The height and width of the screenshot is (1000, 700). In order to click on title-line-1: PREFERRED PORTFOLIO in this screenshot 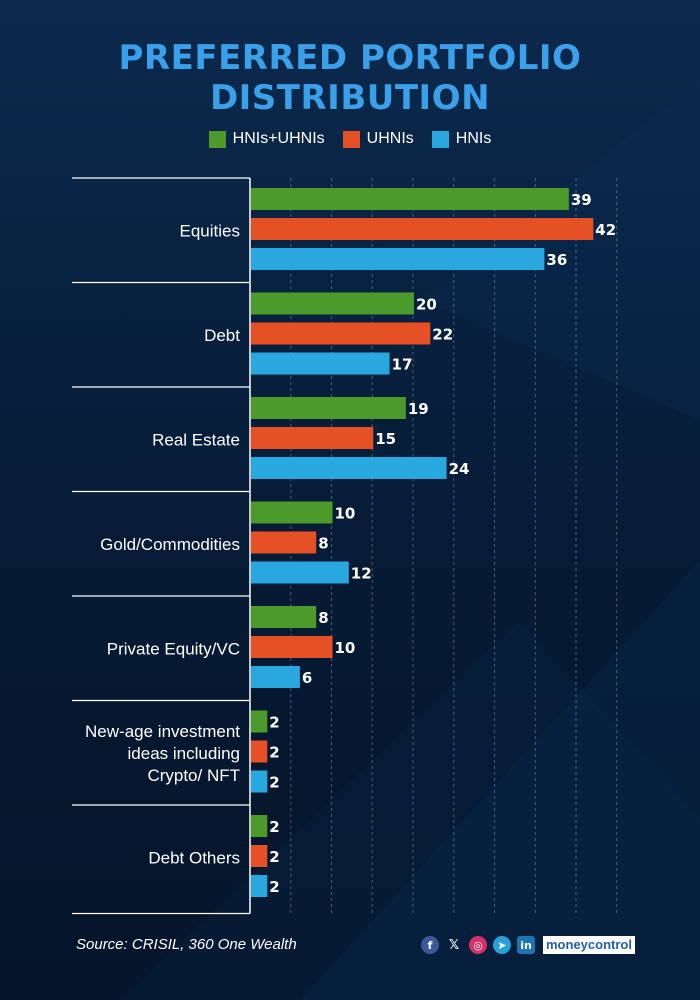, I will do `click(350, 58)`.